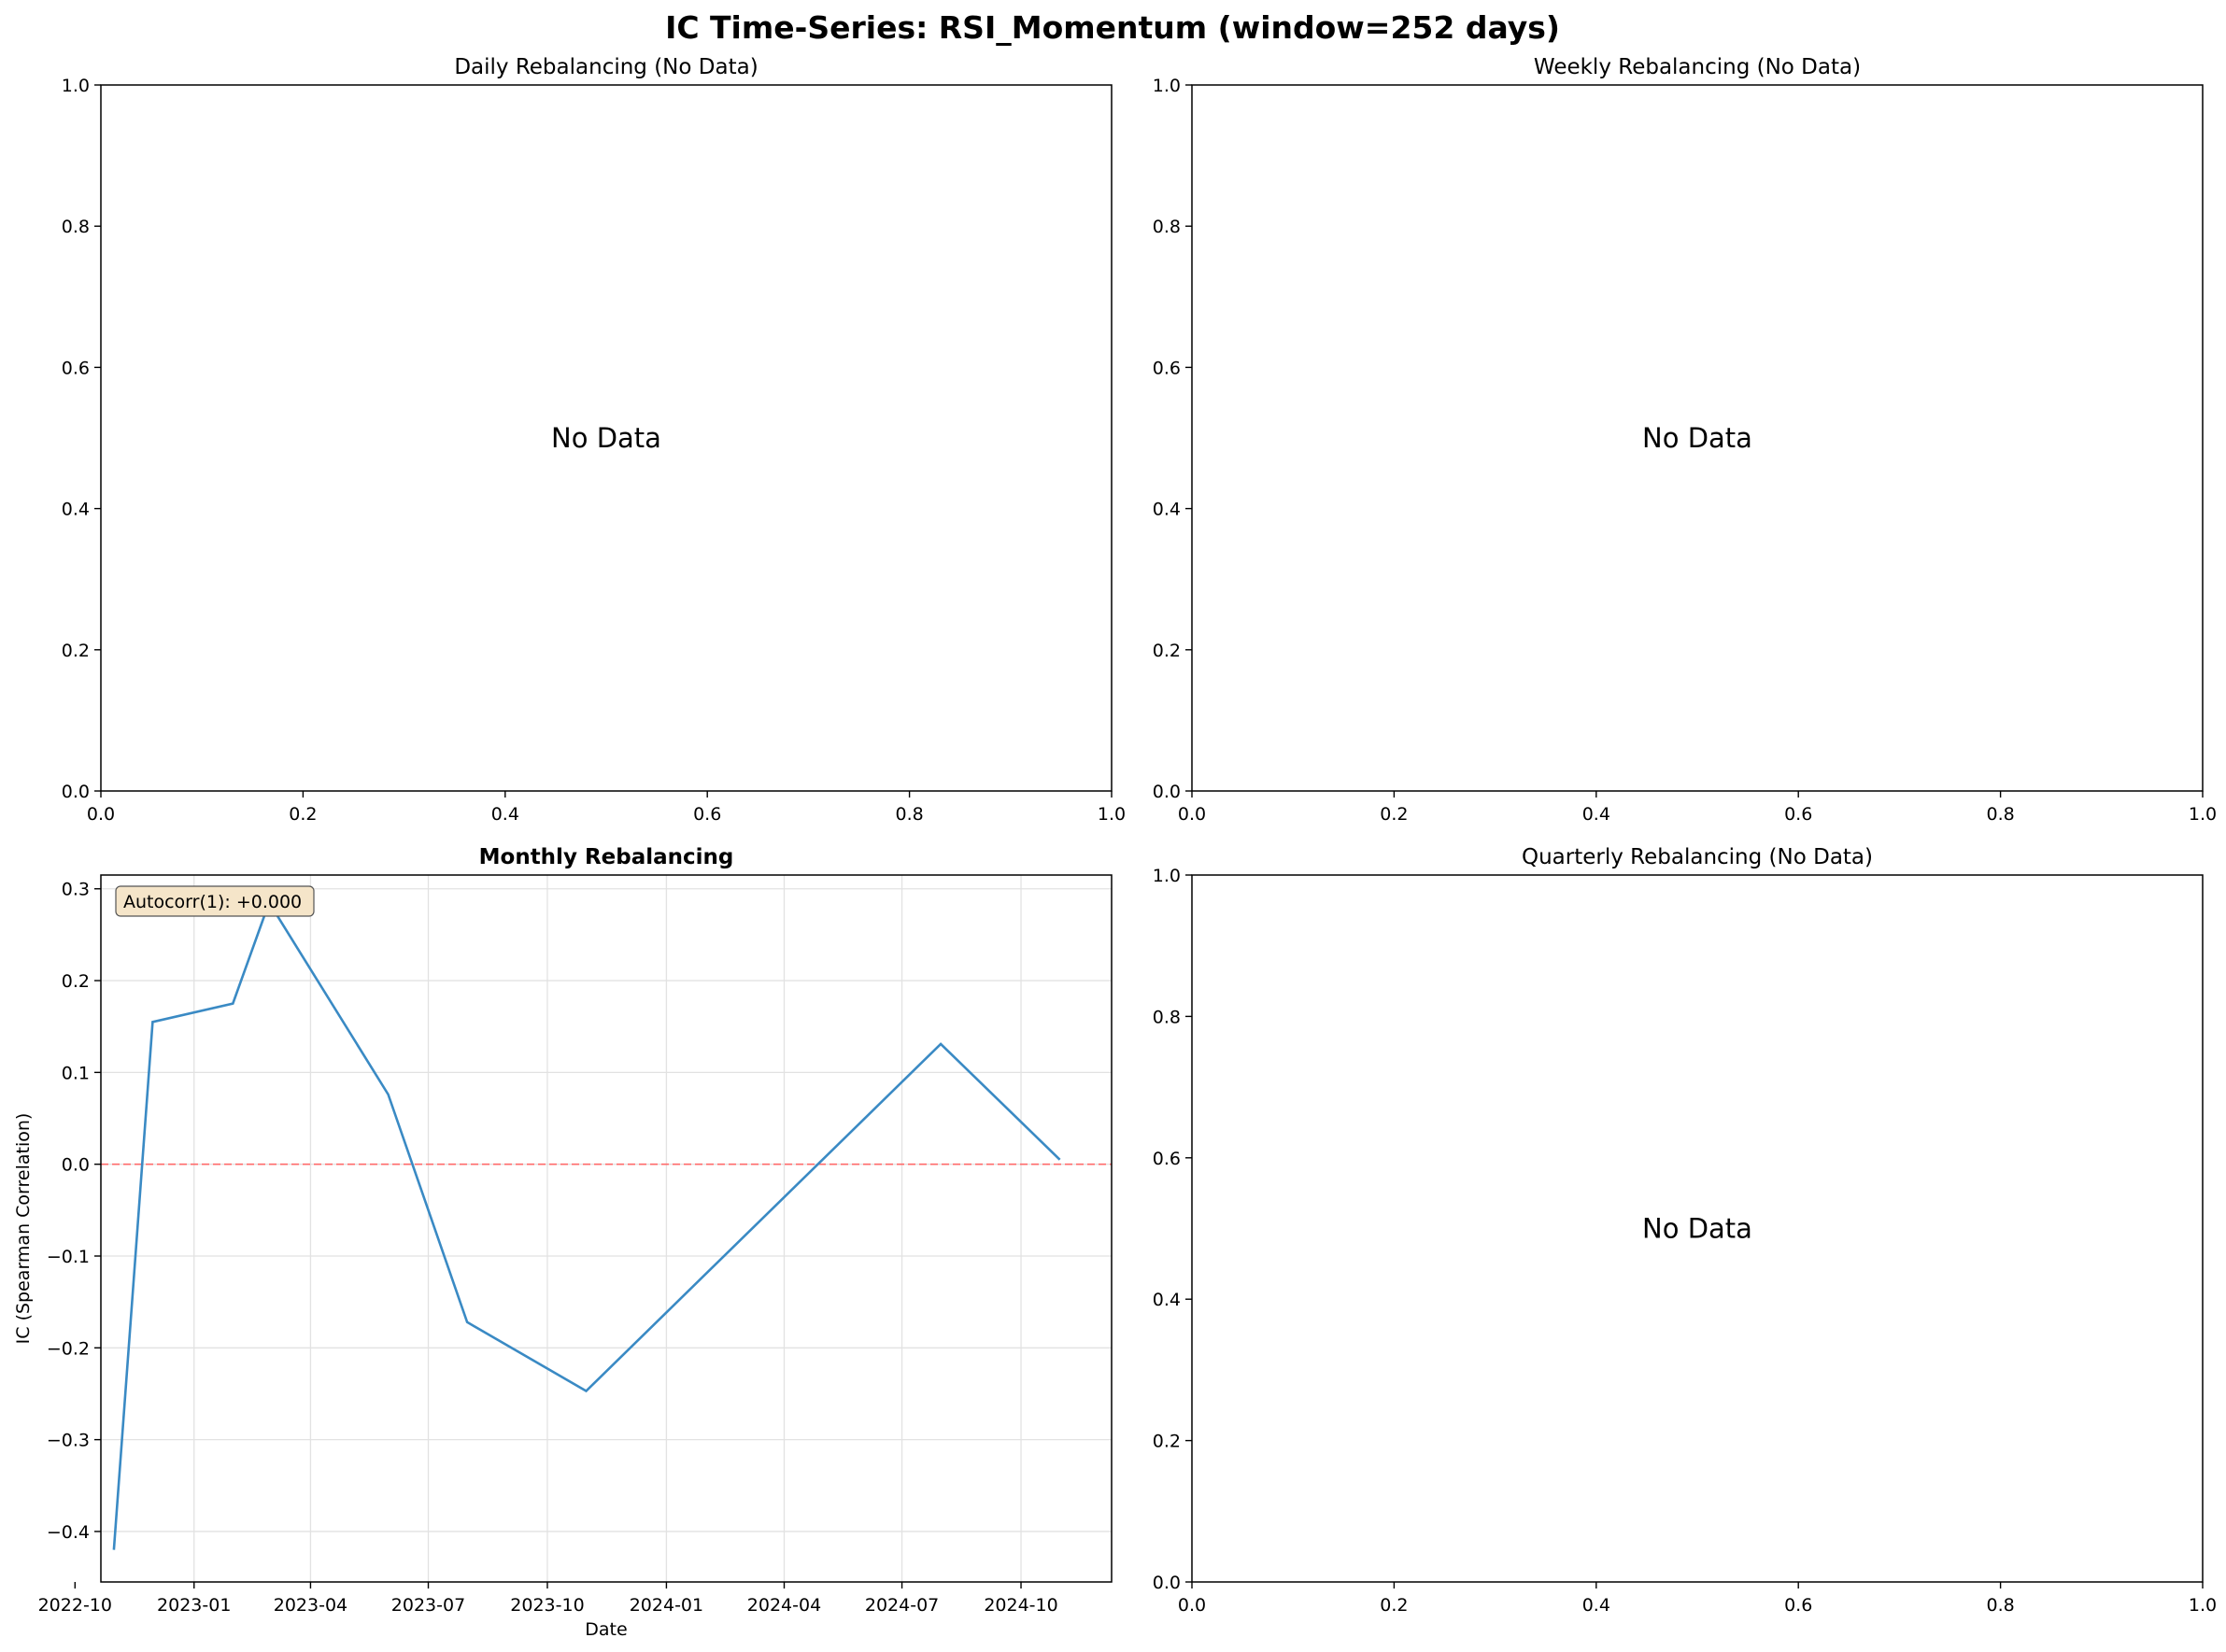 The width and height of the screenshot is (2226, 1652). Describe the element at coordinates (68, 1257) in the screenshot. I see `y-tick-label: −0.1` at that location.